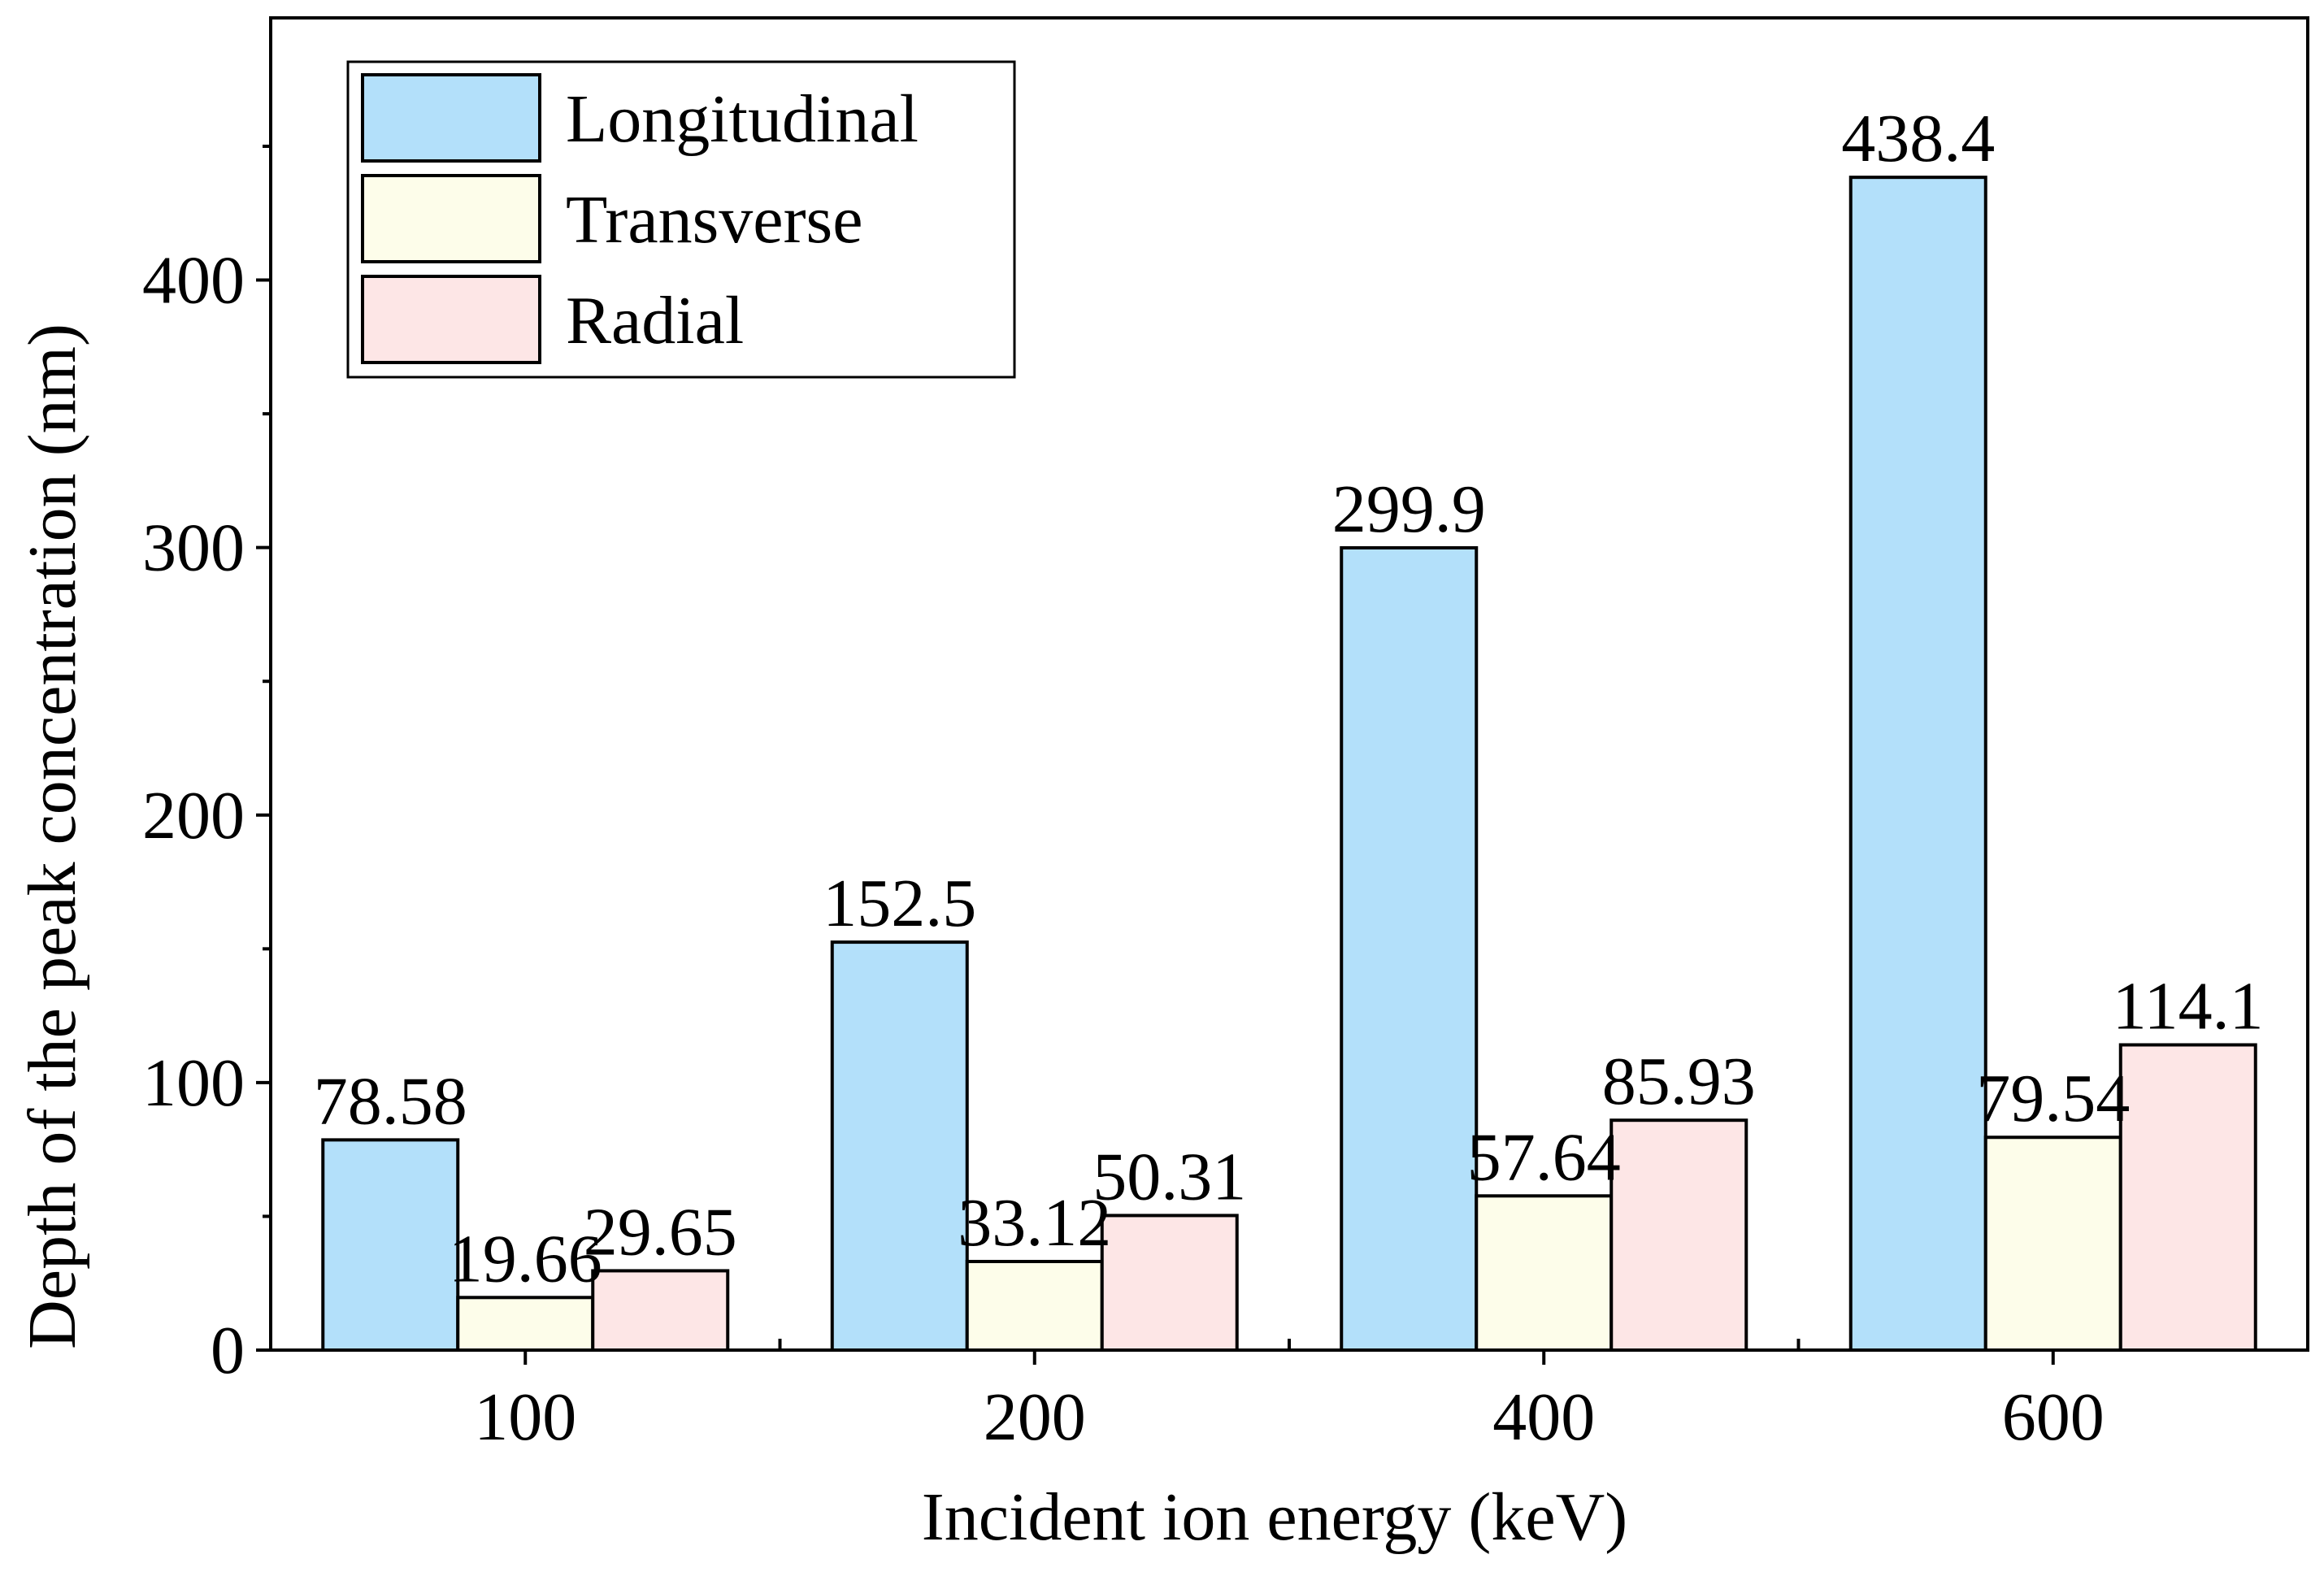  I want to click on x-axis-title: Incident ion energy (keV), so click(1274, 1517).